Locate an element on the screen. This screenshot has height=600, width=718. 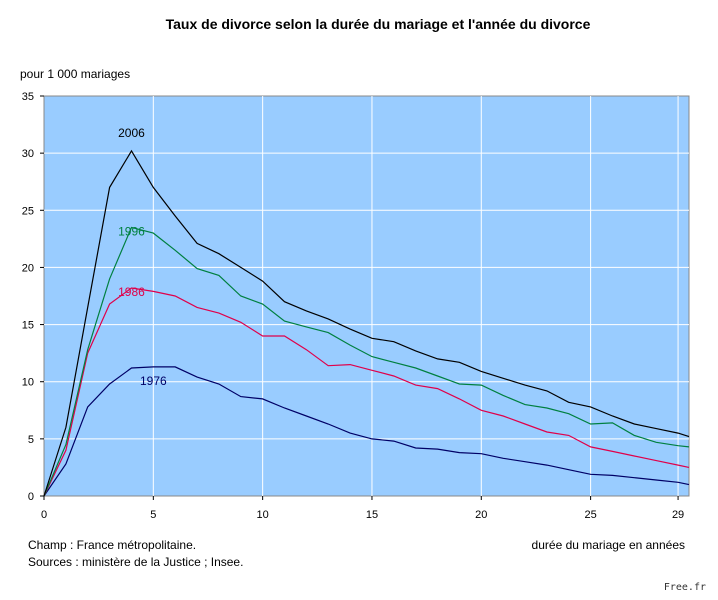
y-tick-label: 5 is located at coordinates (31, 440).